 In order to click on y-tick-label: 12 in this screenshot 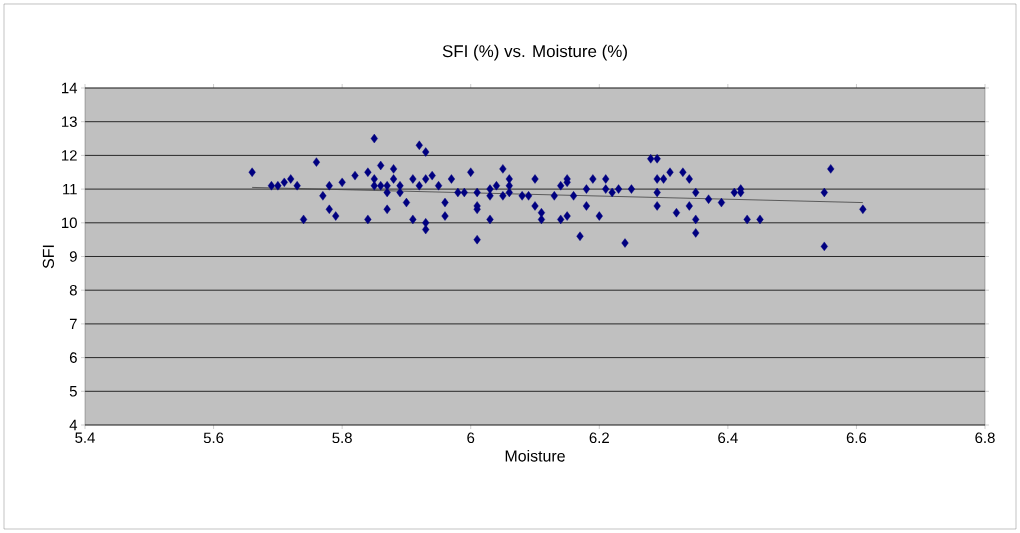, I will do `click(69, 155)`.